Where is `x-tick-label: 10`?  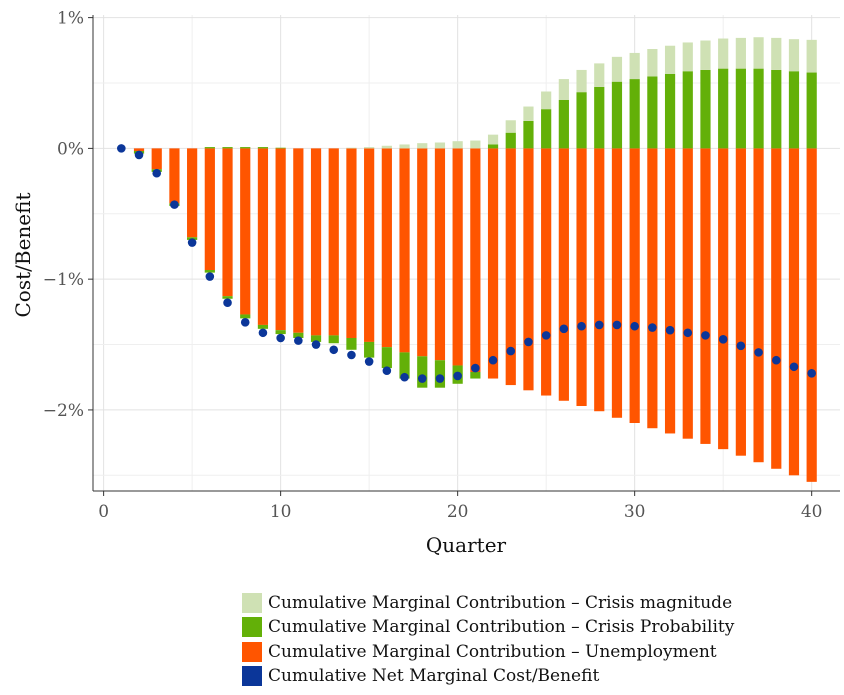
x-tick-label: 10 is located at coordinates (281, 512).